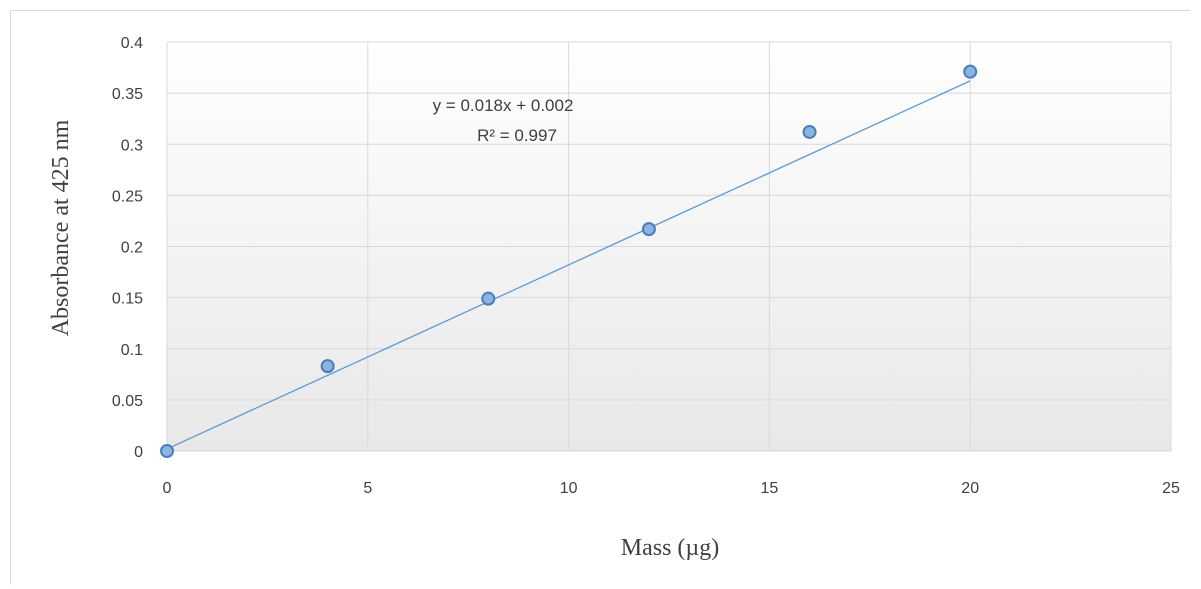  Describe the element at coordinates (138, 452) in the screenshot. I see `y-tick-label: 0` at that location.